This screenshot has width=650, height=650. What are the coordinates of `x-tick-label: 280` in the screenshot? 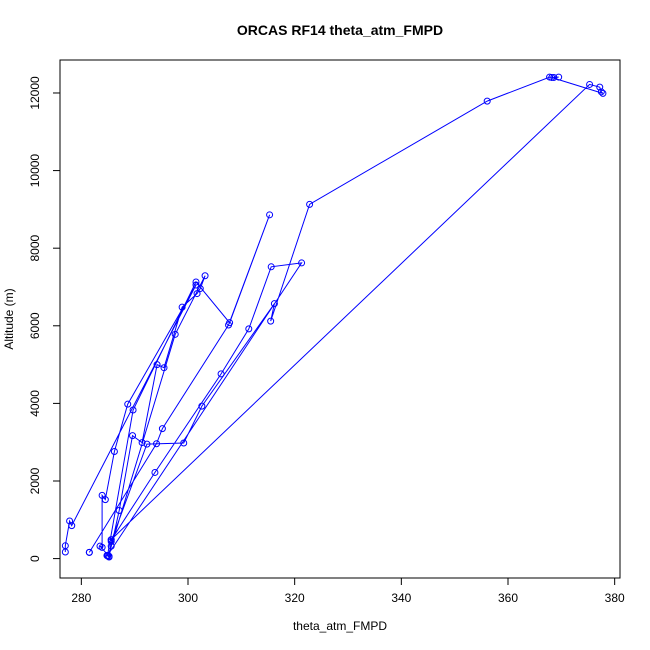 It's located at (81, 598).